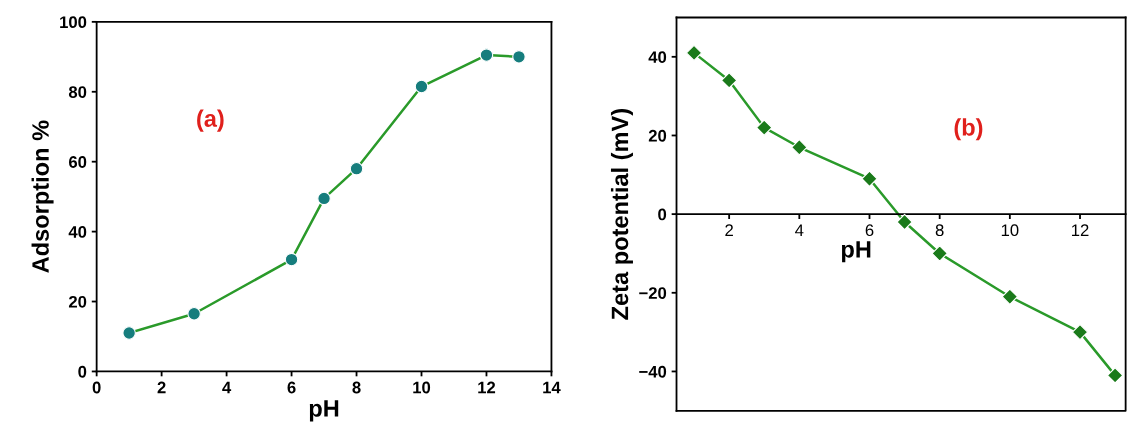  Describe the element at coordinates (78, 162) in the screenshot. I see `y-tick-label: 60` at that location.